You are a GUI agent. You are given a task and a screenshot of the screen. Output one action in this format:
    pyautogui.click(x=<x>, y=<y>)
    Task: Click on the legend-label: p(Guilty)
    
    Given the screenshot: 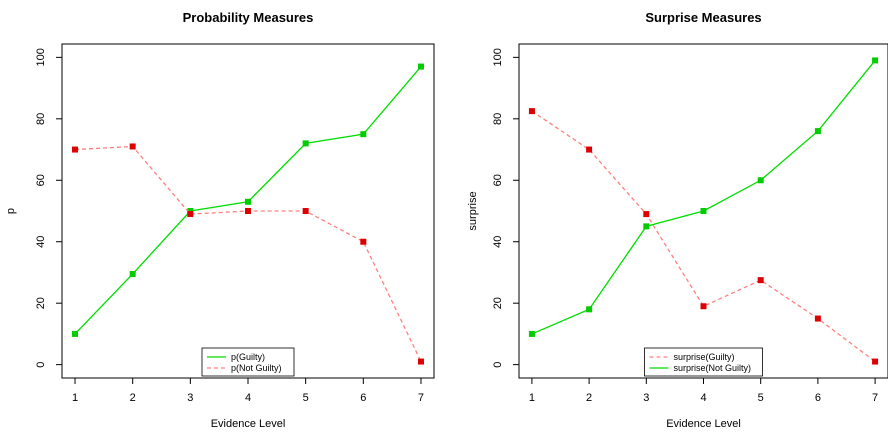 What is the action you would take?
    pyautogui.click(x=248, y=357)
    